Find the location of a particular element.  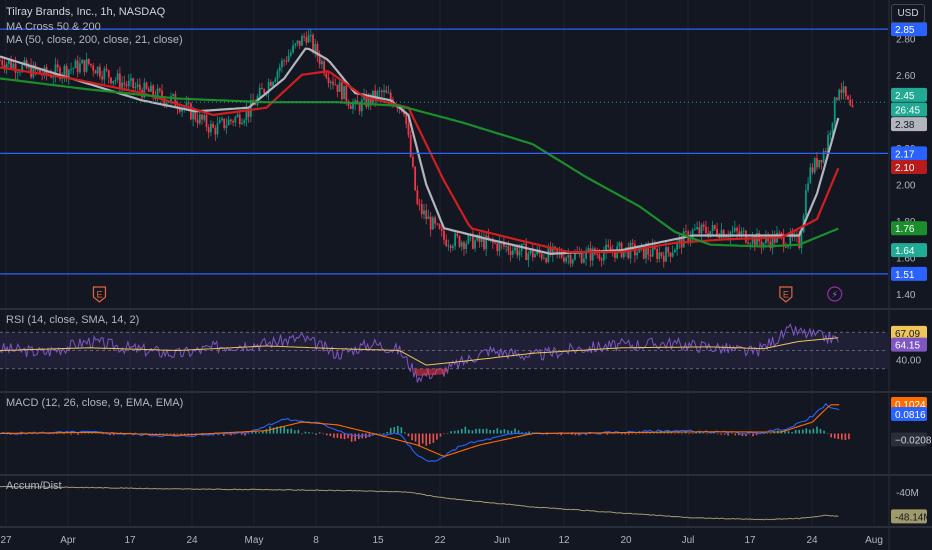

indicator-ma-cross-label: MA Cross 50 & 200 is located at coordinates (53, 27).